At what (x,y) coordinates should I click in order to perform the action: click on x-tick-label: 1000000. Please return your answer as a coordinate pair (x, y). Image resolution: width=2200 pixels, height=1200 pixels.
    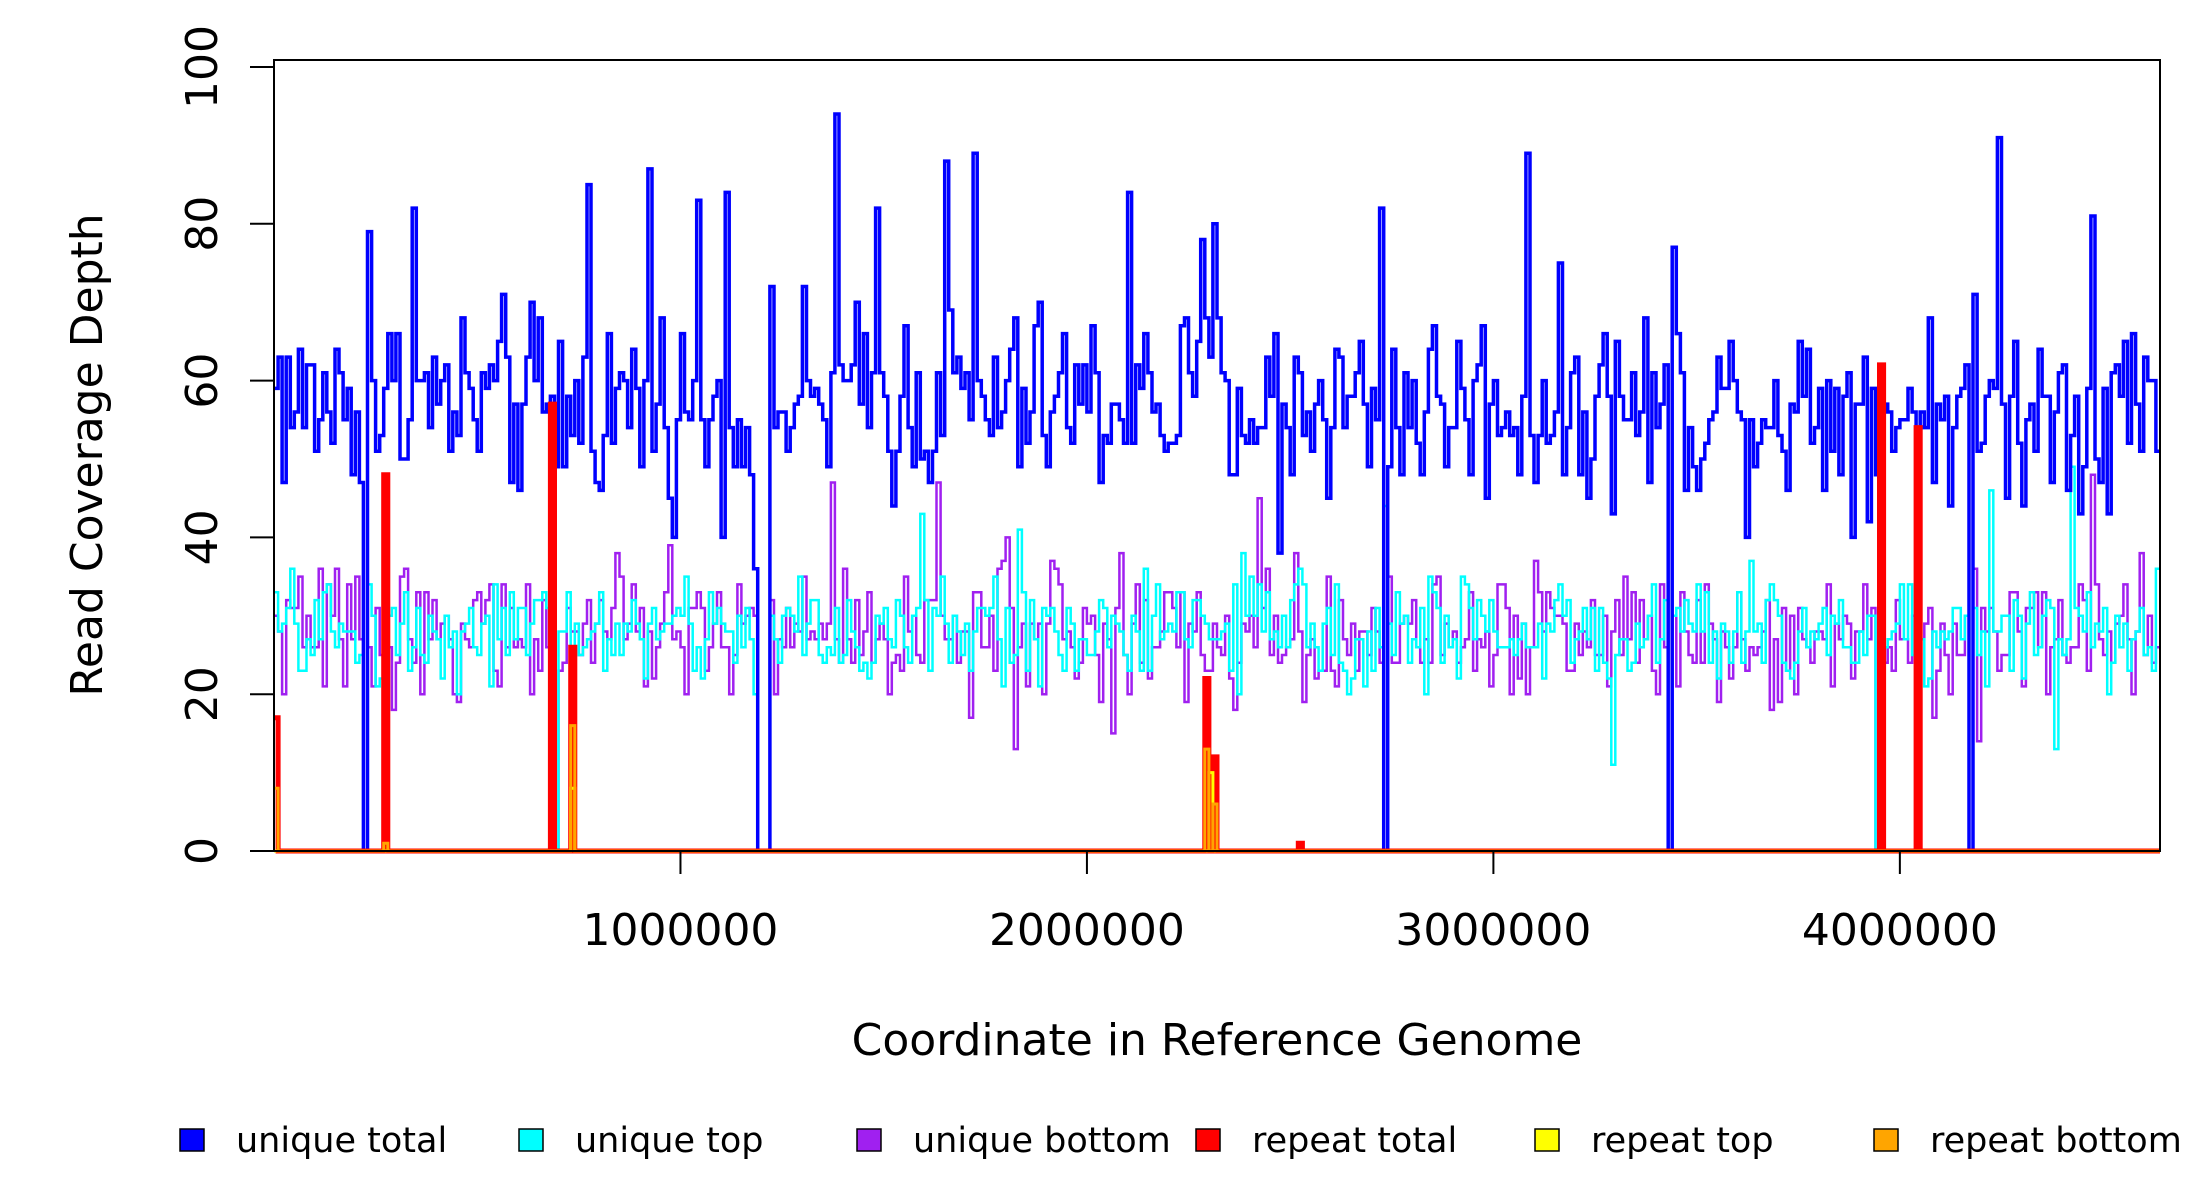
    Looking at the image, I should click on (680, 930).